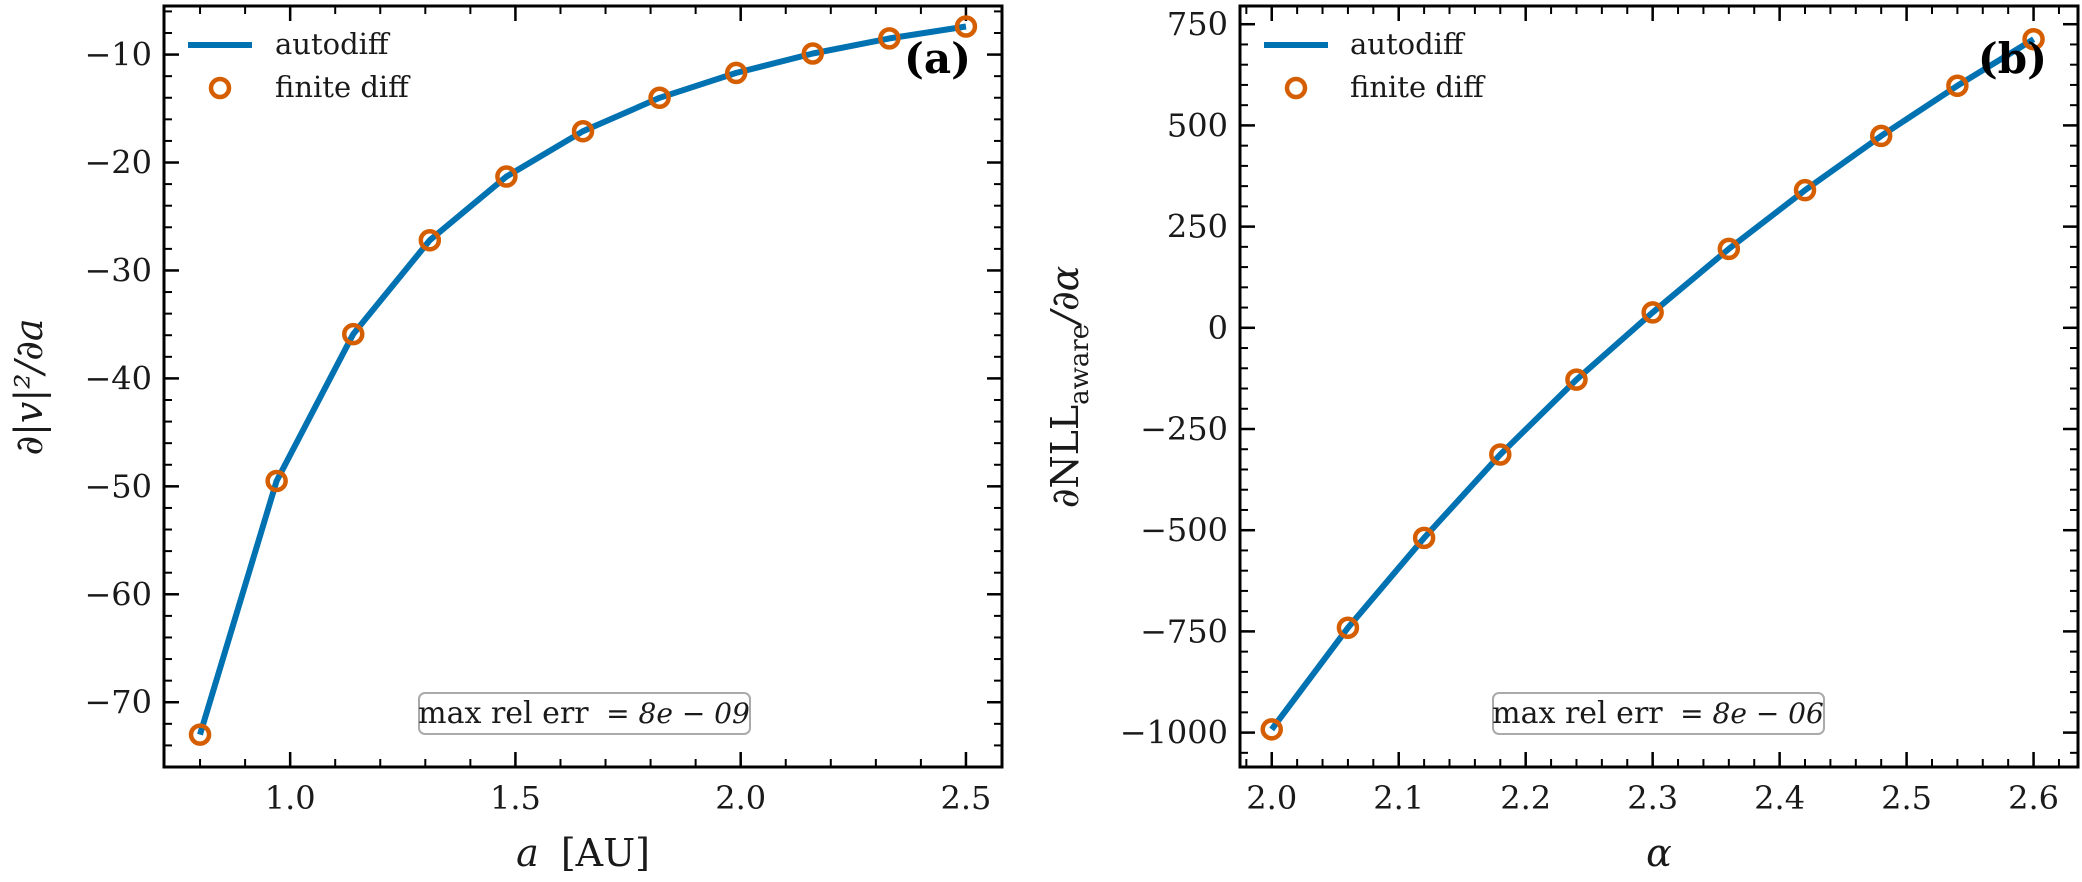 This screenshot has width=2082, height=882. Describe the element at coordinates (1197, 125) in the screenshot. I see `y-tick-label: 500` at that location.